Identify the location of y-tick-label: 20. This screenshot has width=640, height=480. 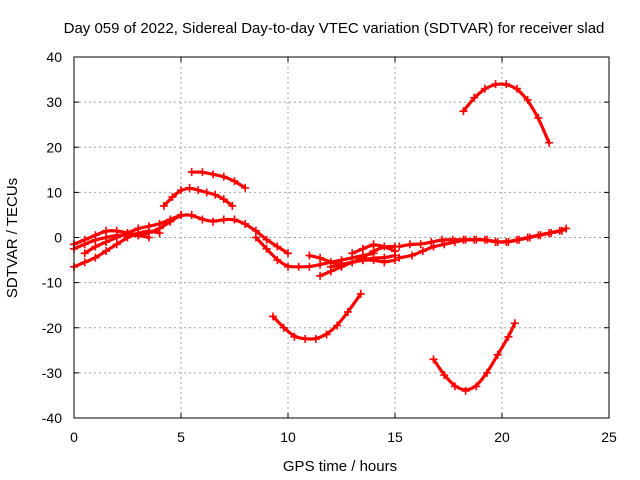
(54, 147).